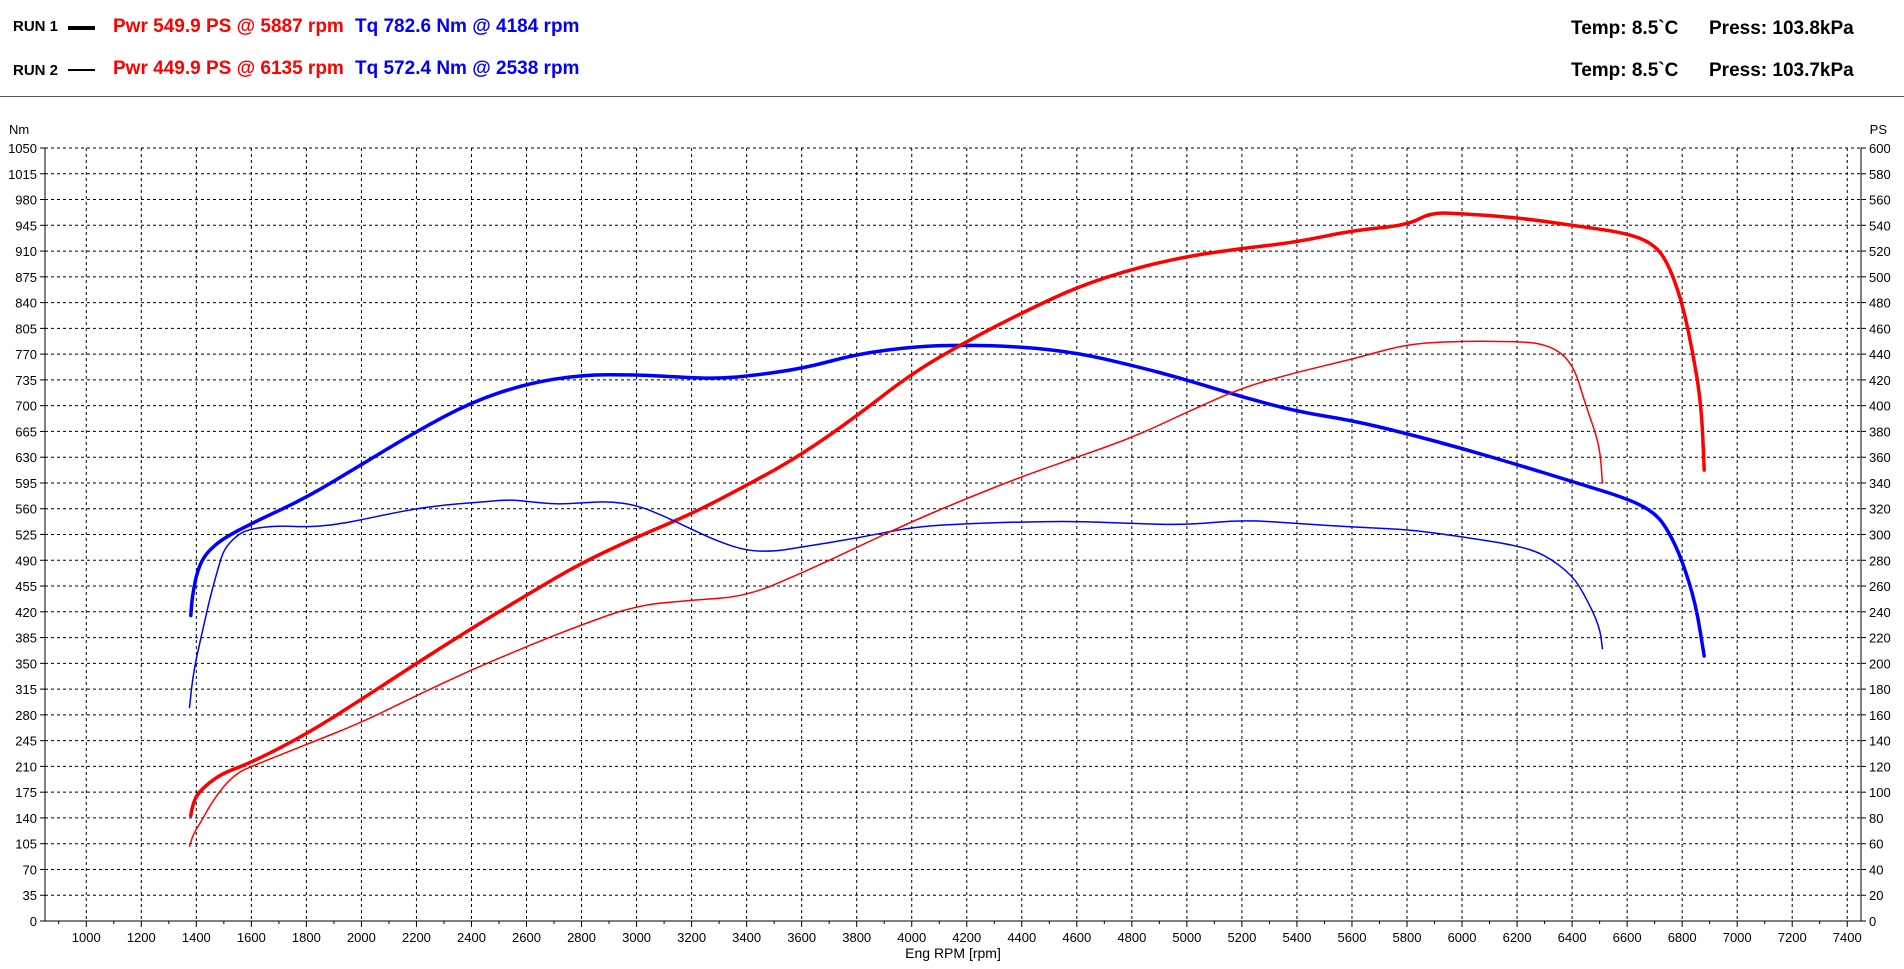 This screenshot has width=1904, height=969. Describe the element at coordinates (30, 869) in the screenshot. I see `y-left-tick-label: 70` at that location.